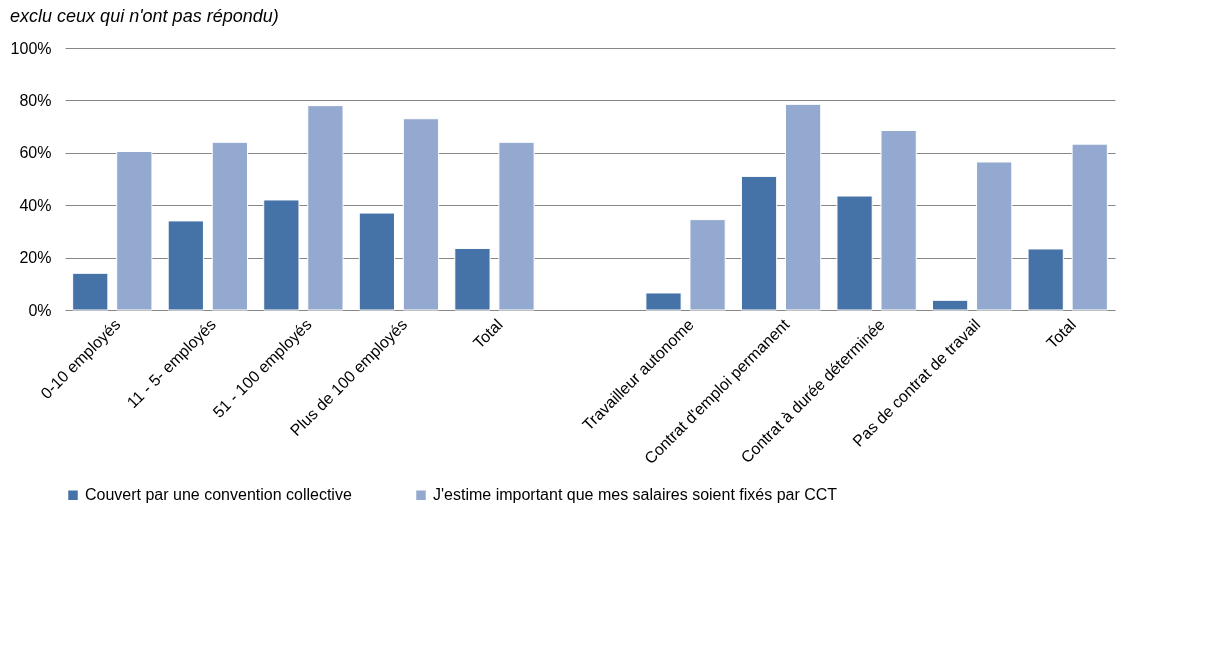 This screenshot has height=645, width=1206. What do you see at coordinates (35, 205) in the screenshot?
I see `y-tick-label: 40%` at bounding box center [35, 205].